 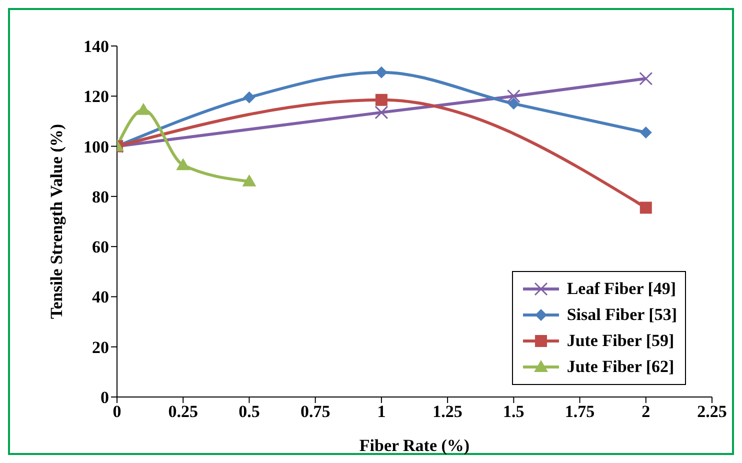 I want to click on legend-label: Jute Fiber [62], so click(x=620, y=367).